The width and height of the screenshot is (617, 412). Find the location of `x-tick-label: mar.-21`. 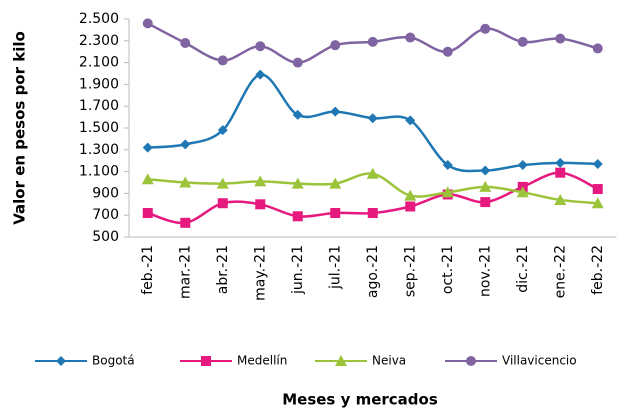

x-tick-label: mar.-21 is located at coordinates (185, 272).